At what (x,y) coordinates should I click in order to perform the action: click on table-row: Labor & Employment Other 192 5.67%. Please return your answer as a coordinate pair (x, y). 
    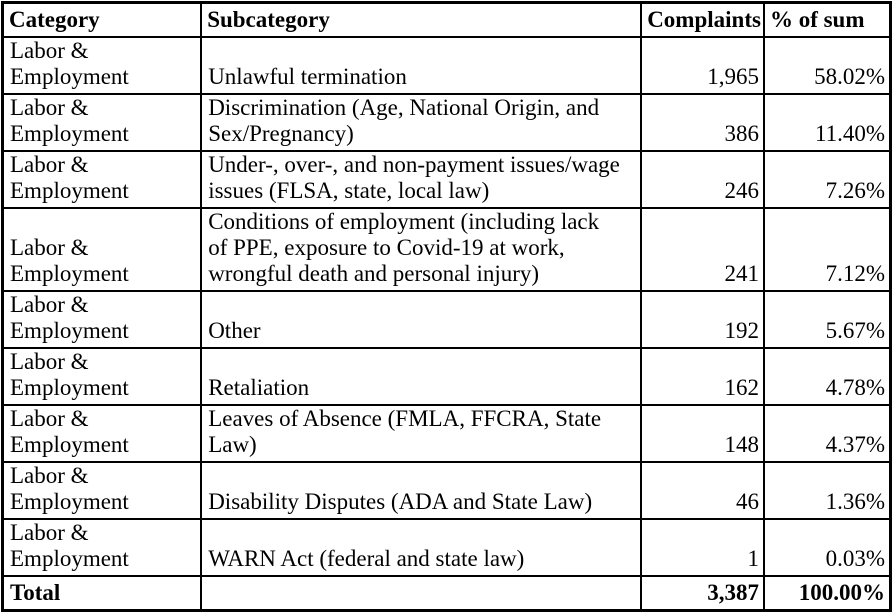
    Looking at the image, I should click on (446, 319).